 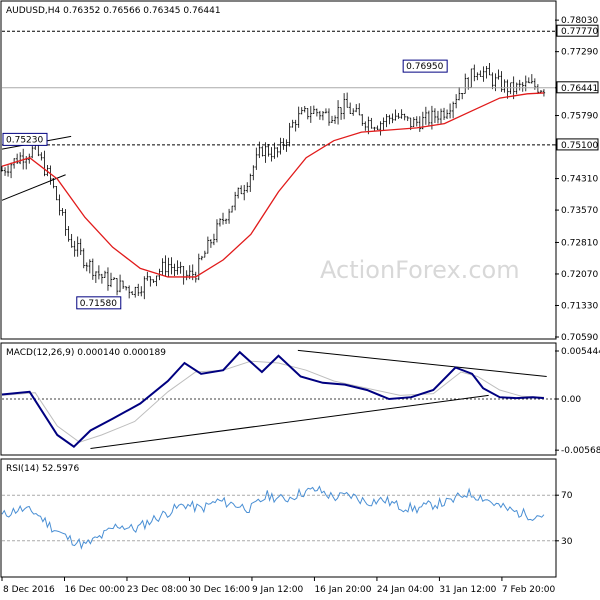 What do you see at coordinates (529, 590) in the screenshot?
I see `time-tick-label: 7 Feb 20:00` at bounding box center [529, 590].